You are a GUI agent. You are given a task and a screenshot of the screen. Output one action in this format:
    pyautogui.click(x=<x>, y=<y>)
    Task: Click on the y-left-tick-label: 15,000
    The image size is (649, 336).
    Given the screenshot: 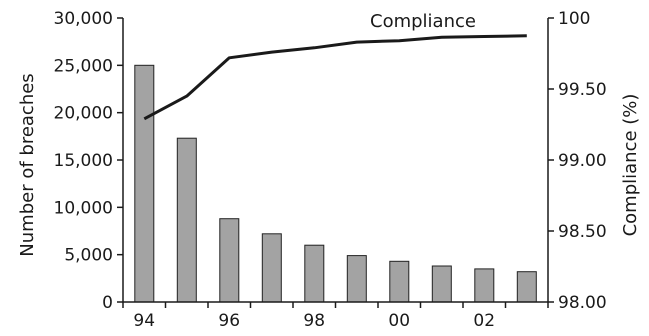 What is the action you would take?
    pyautogui.click(x=83, y=161)
    